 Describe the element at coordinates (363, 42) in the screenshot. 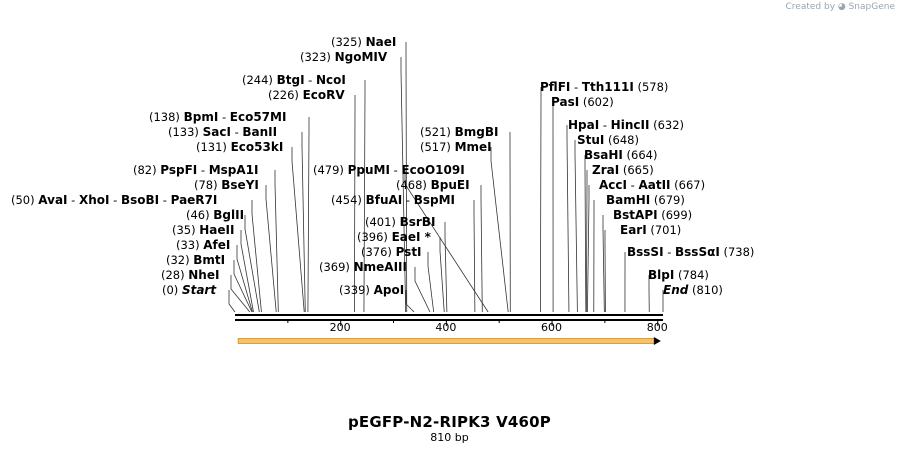

I see `site-label: (325) NaeI` at that location.